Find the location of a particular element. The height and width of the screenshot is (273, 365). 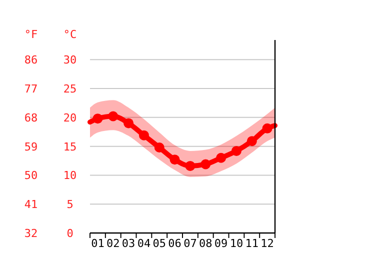

x-tick-label: 12 is located at coordinates (267, 243).